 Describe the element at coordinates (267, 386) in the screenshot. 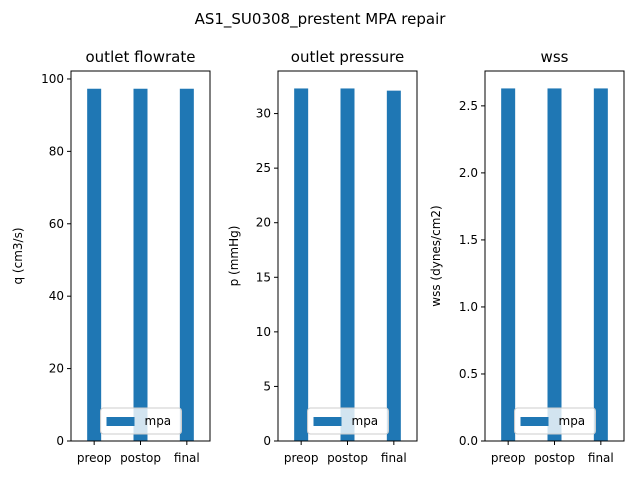

I see `y-tick-label: 5` at that location.